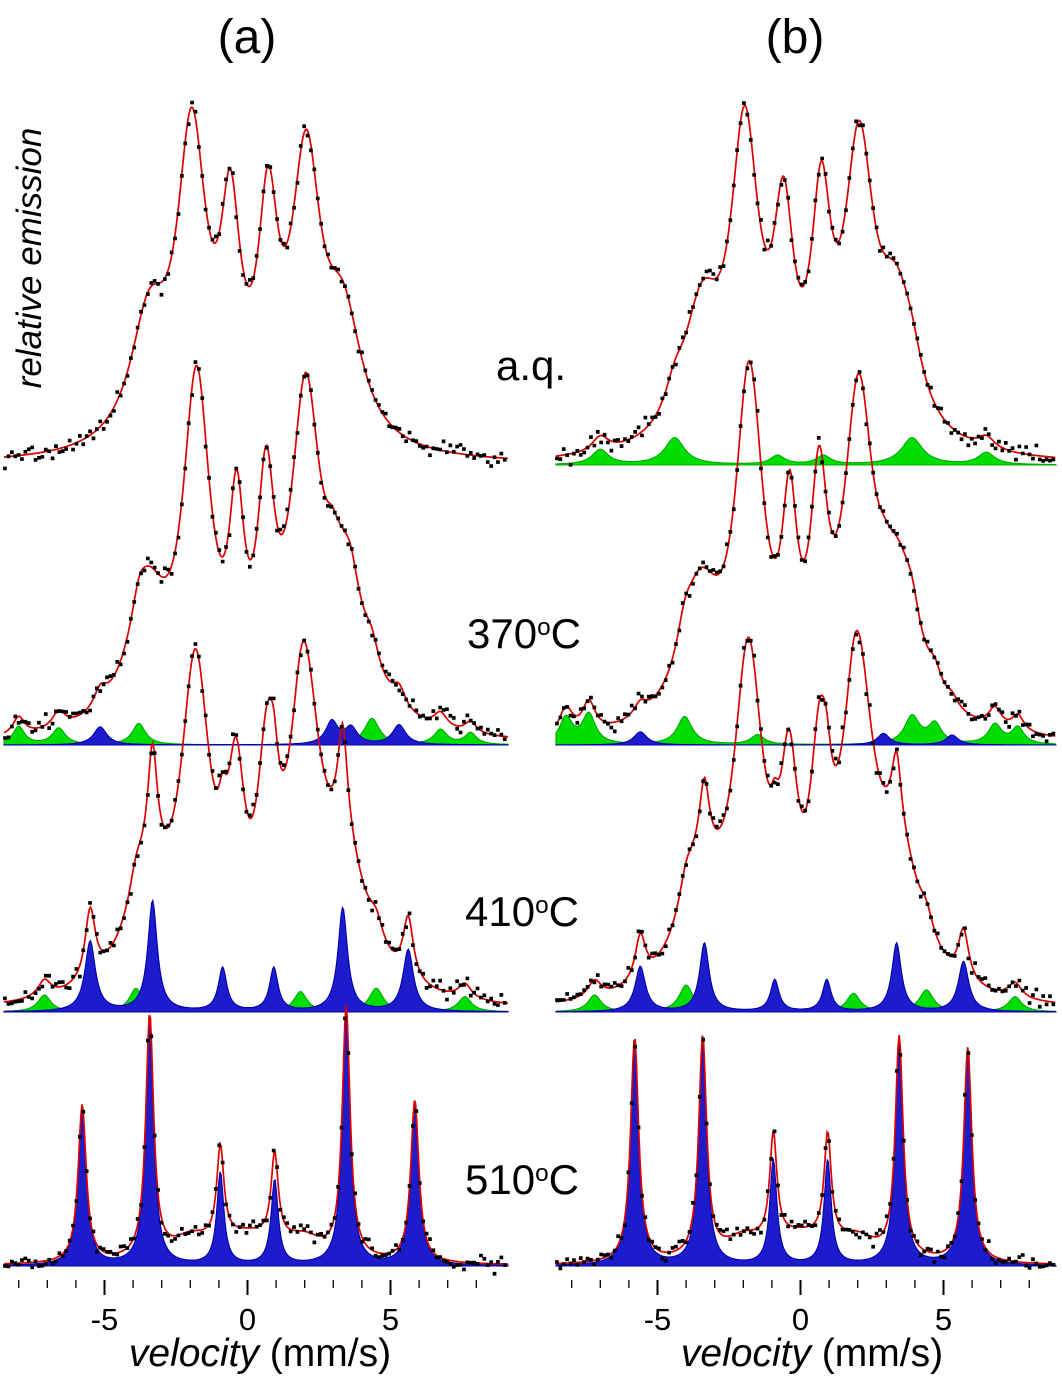  What do you see at coordinates (247, 37) in the screenshot?
I see `panel-a-title: (a)` at bounding box center [247, 37].